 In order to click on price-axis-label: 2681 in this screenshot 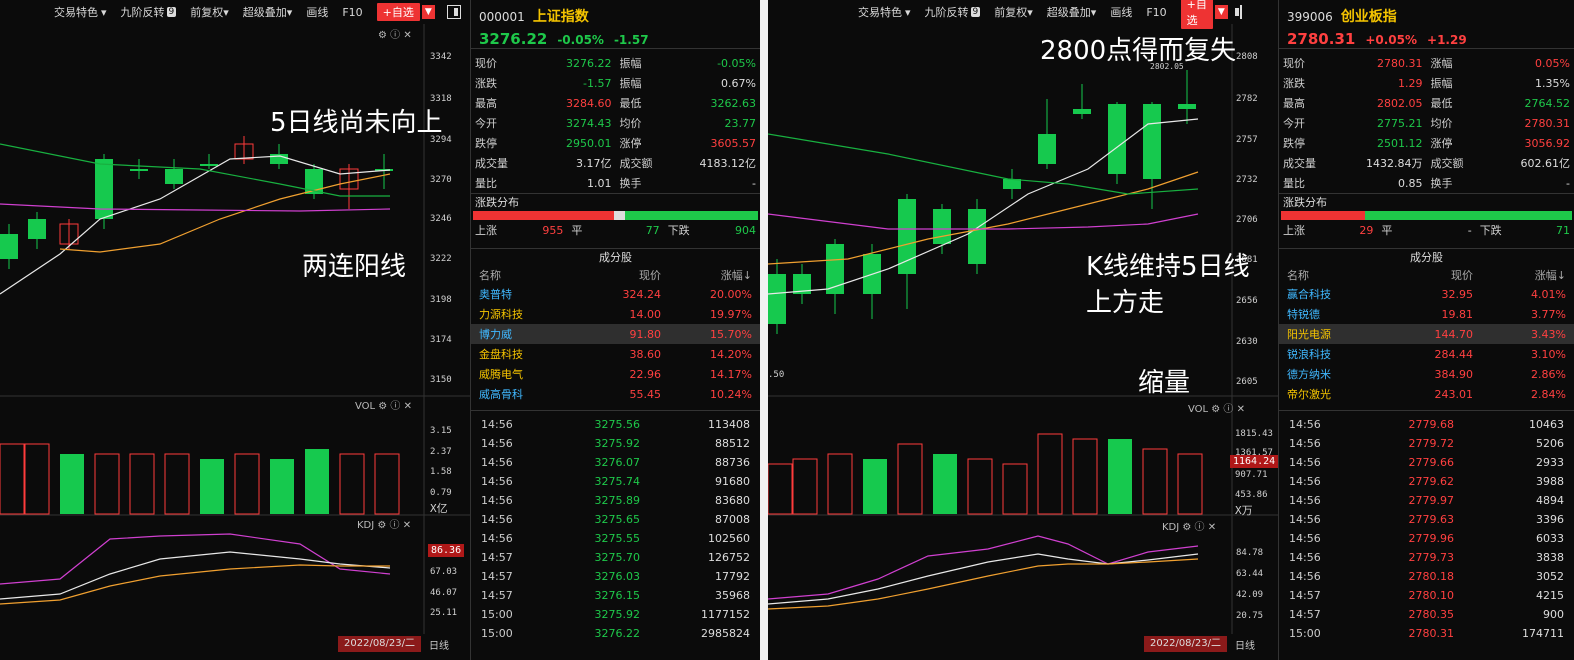, I will do `click(1247, 260)`.